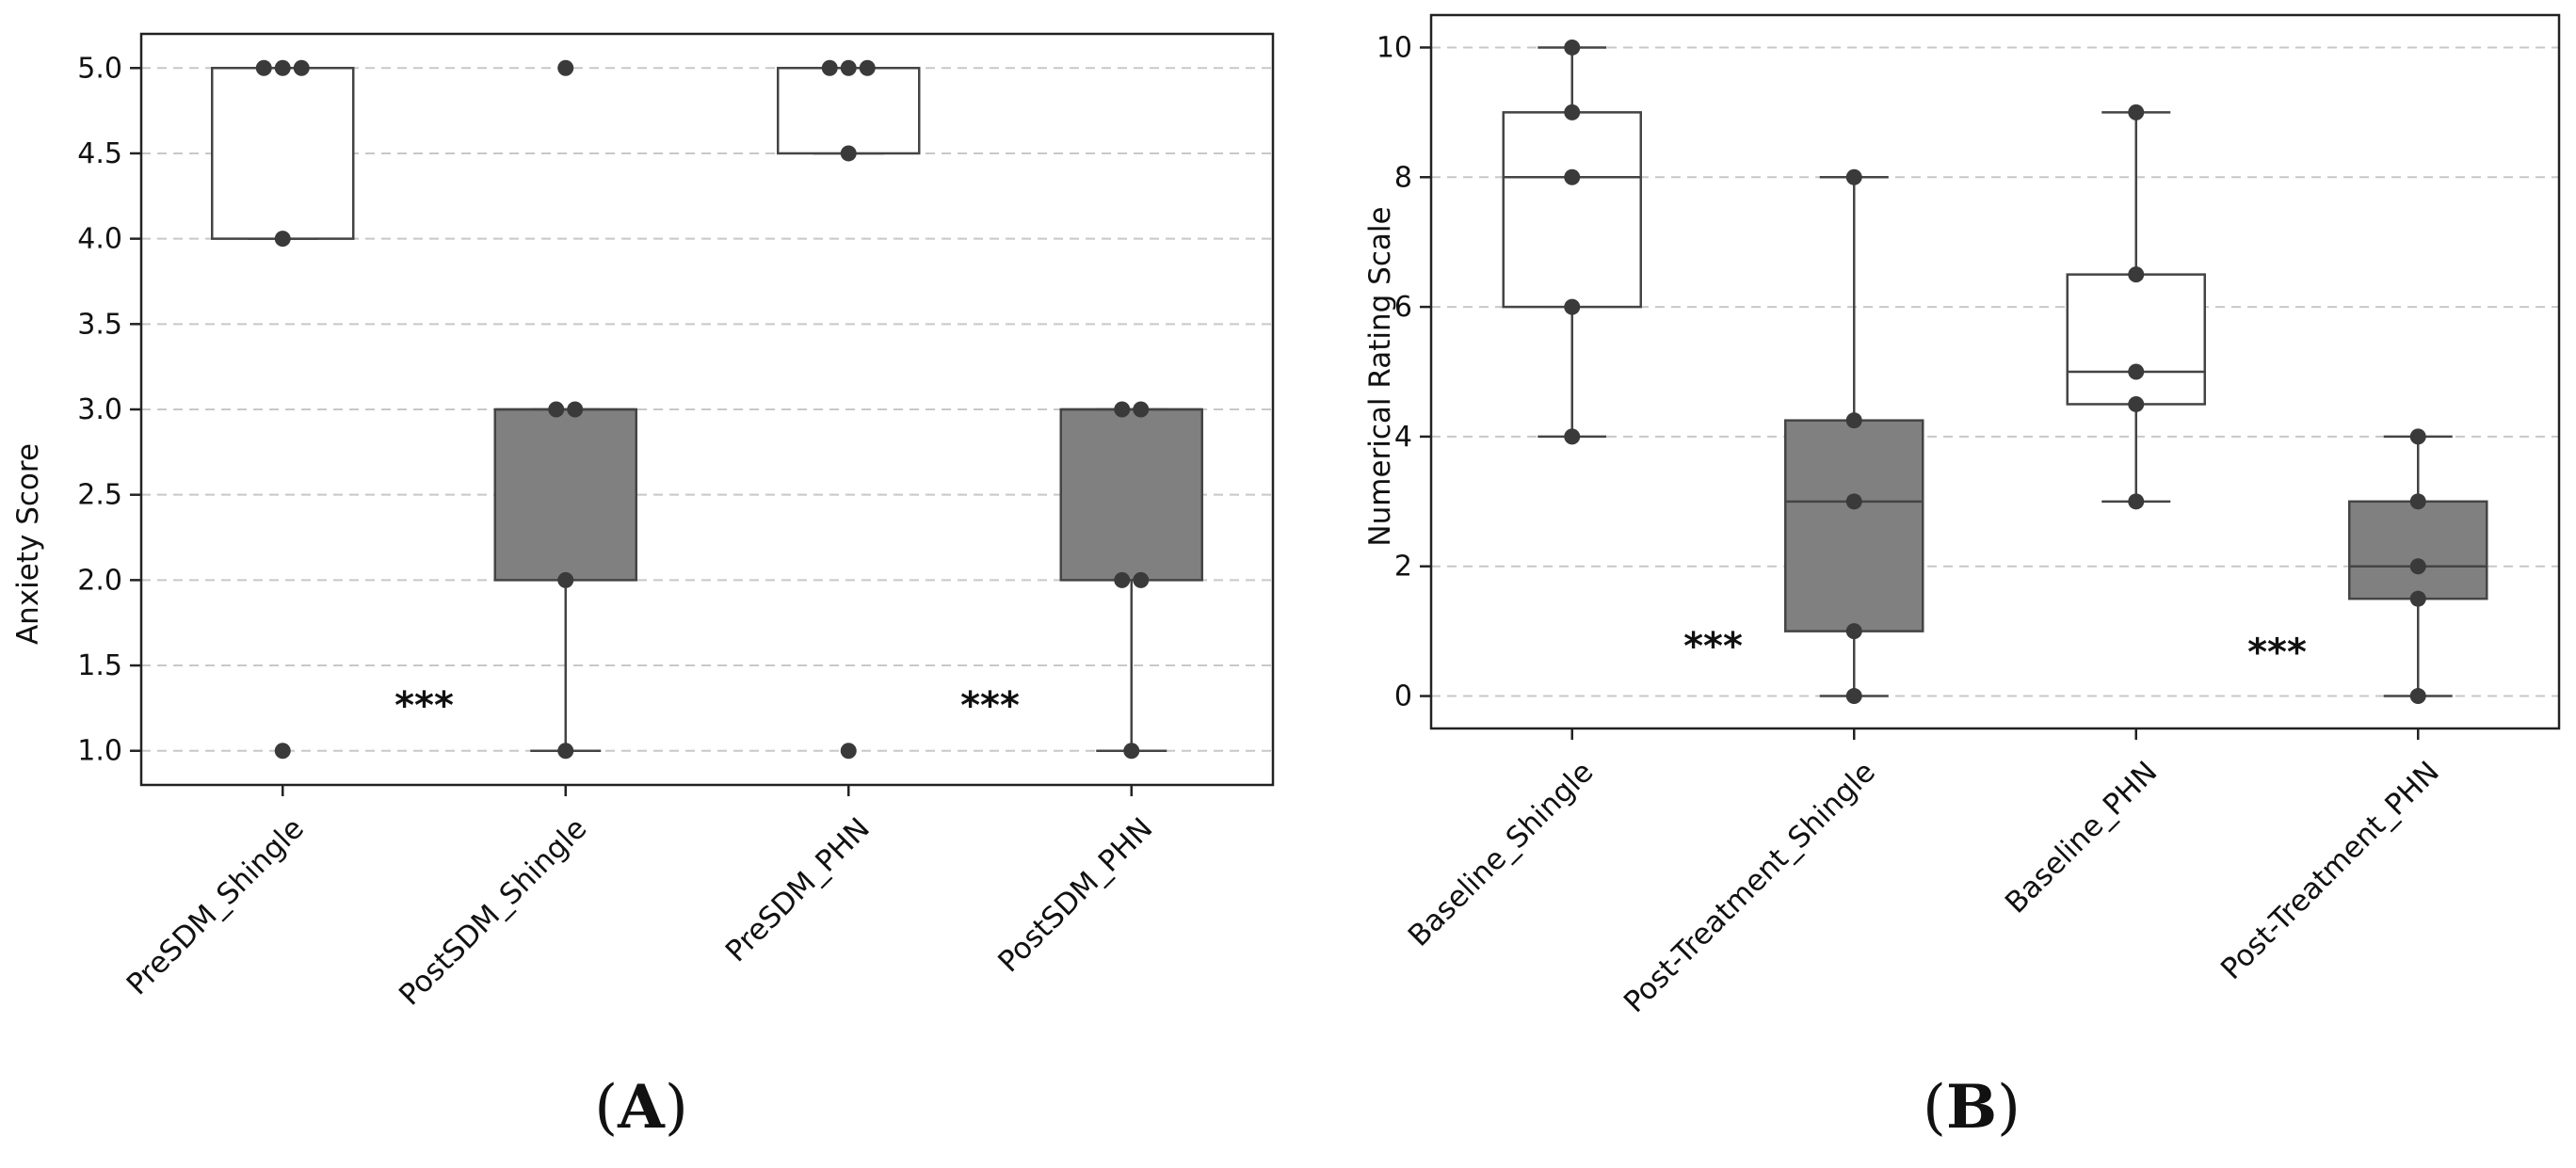 The width and height of the screenshot is (2576, 1168). What do you see at coordinates (606, 1108) in the screenshot?
I see `panel-a-caption-open-paren: (` at bounding box center [606, 1108].